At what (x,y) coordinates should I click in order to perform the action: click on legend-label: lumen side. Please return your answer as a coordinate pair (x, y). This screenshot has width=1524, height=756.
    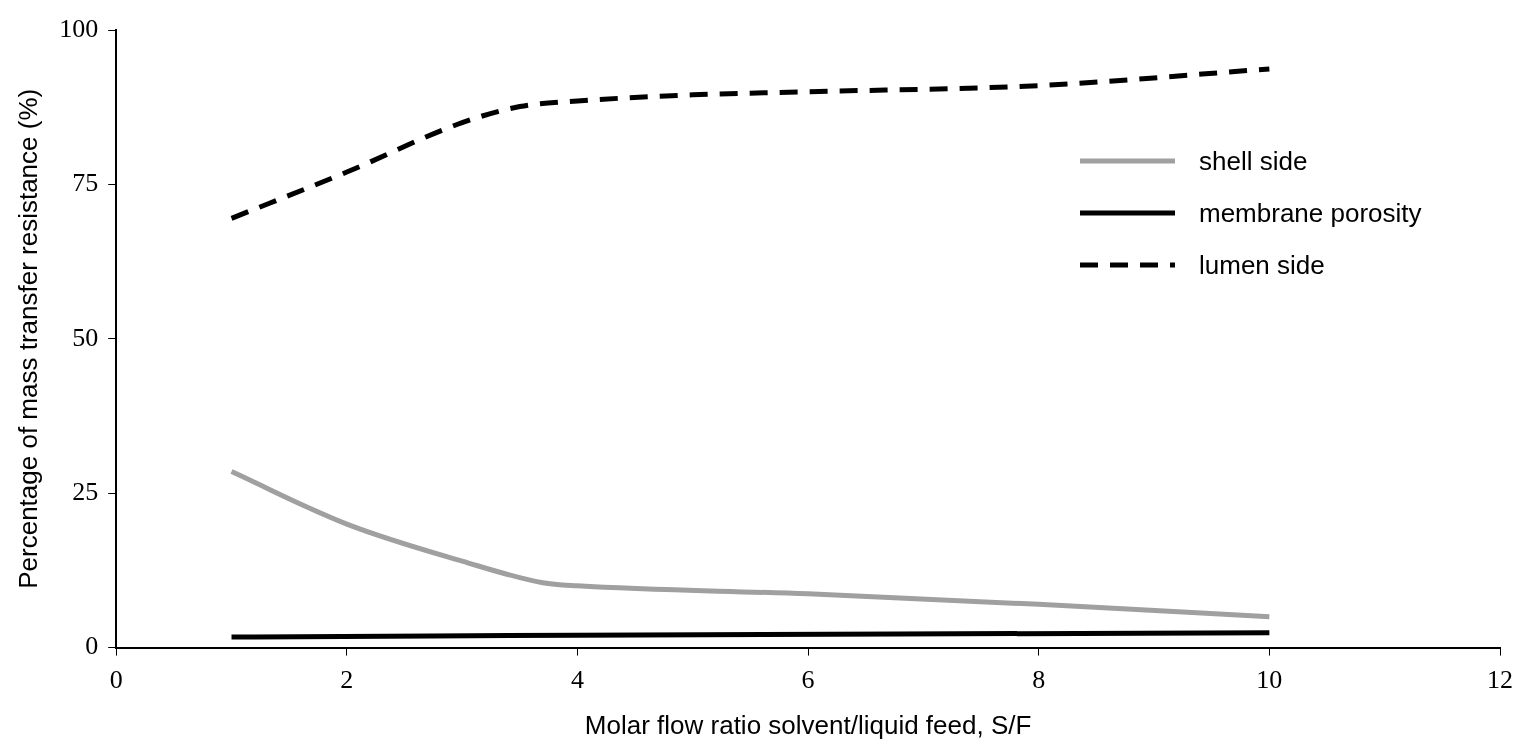
    Looking at the image, I should click on (1262, 265).